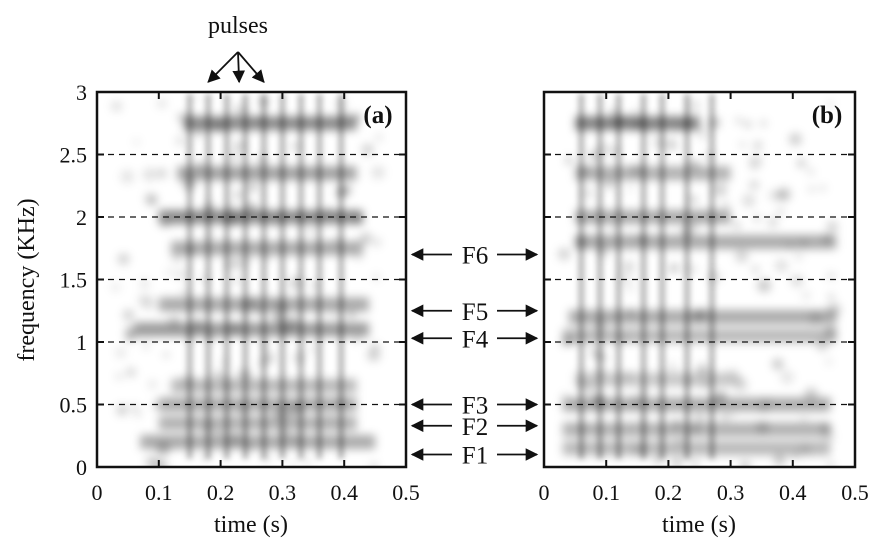 This screenshot has width=875, height=538. Describe the element at coordinates (27, 279) in the screenshot. I see `y-axis-label: frequency (KHz)` at that location.